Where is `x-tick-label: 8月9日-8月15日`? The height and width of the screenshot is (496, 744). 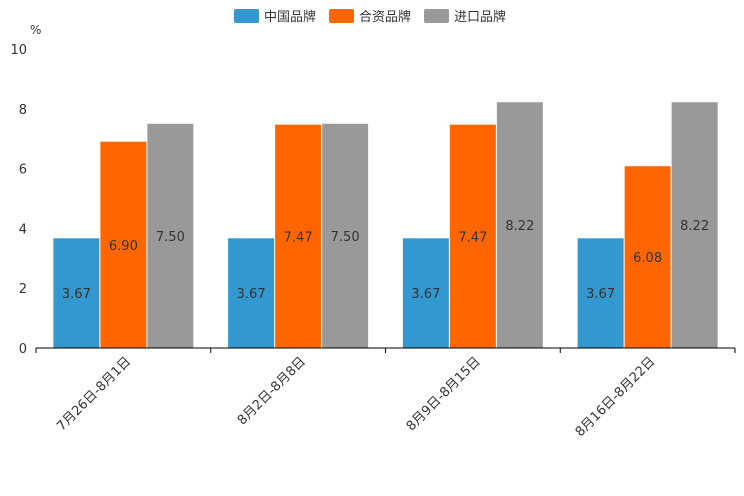
x-tick-label: 8月9日-8月15日 is located at coordinates (444, 394).